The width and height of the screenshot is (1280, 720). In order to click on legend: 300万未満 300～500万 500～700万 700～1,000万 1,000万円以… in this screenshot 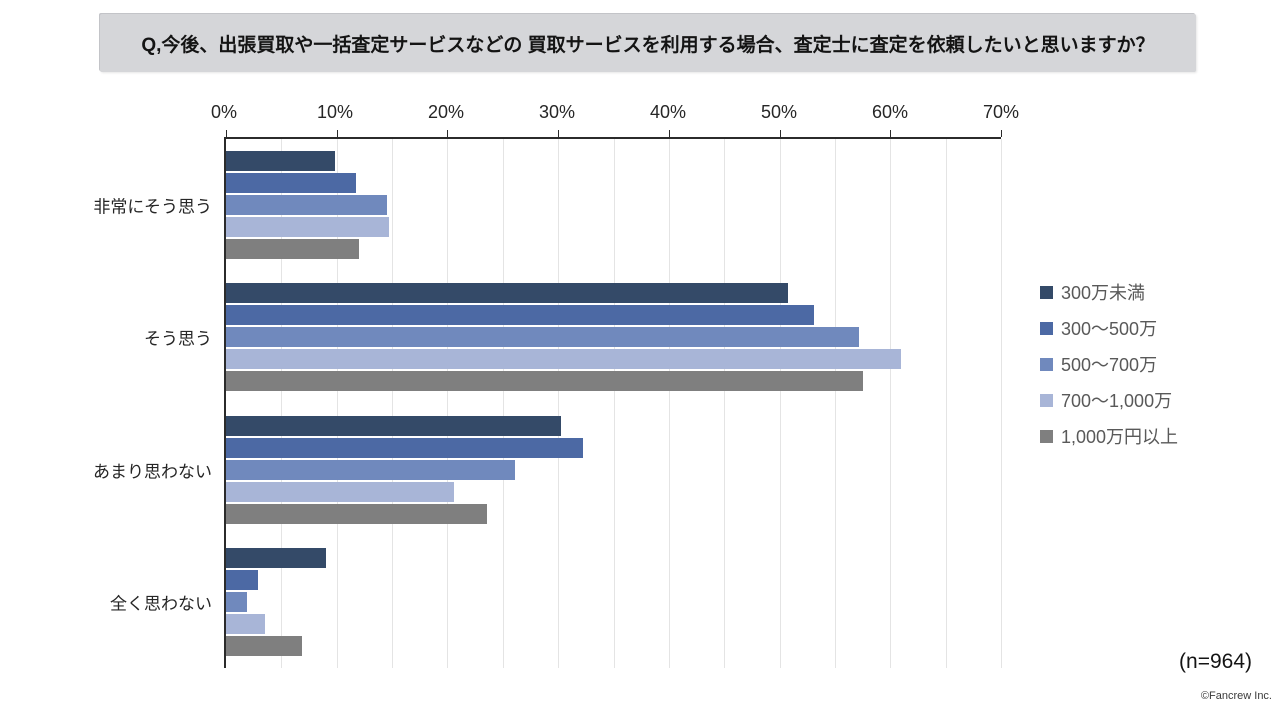, I will do `click(1109, 364)`.